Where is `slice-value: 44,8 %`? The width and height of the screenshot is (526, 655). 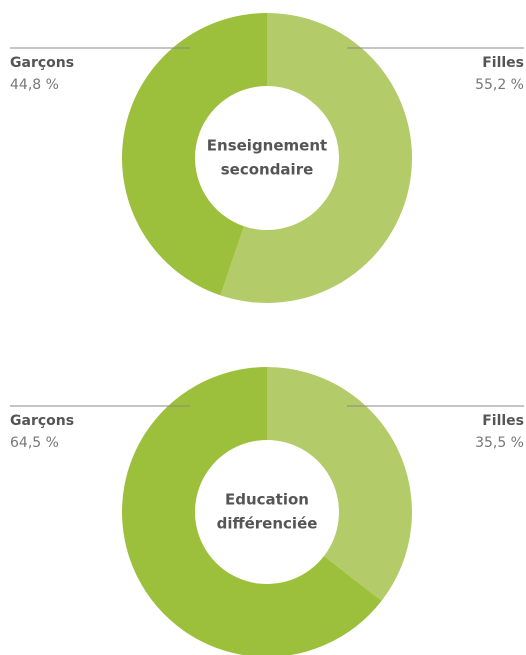
slice-value: 44,8 % is located at coordinates (34, 85).